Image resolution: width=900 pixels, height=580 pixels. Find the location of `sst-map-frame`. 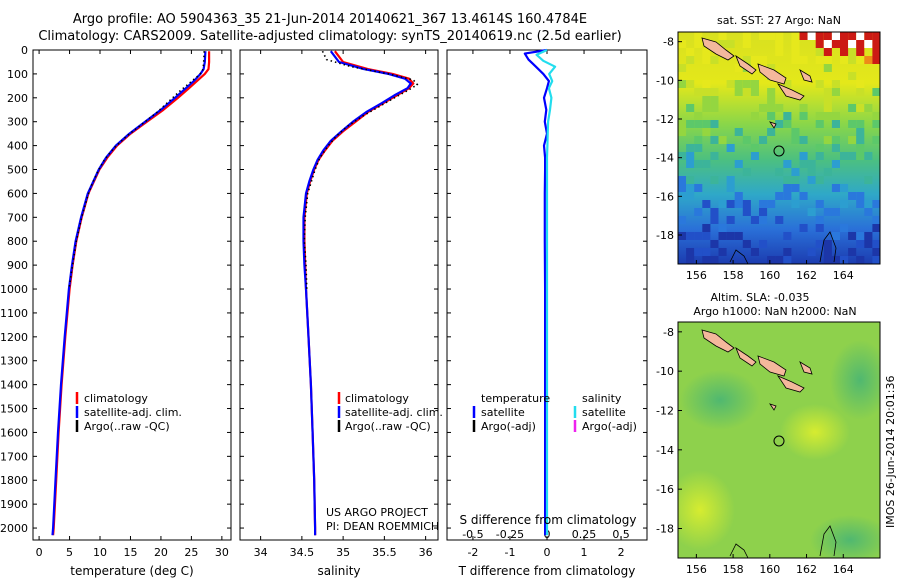

sst-map-frame is located at coordinates (779, 148).